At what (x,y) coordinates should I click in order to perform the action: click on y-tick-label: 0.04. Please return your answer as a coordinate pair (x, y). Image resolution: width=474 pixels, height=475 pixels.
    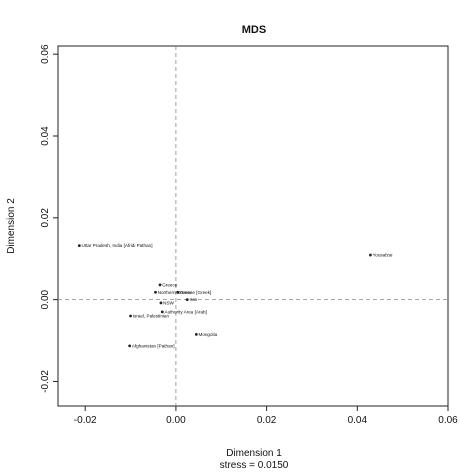
    Looking at the image, I should click on (45, 136).